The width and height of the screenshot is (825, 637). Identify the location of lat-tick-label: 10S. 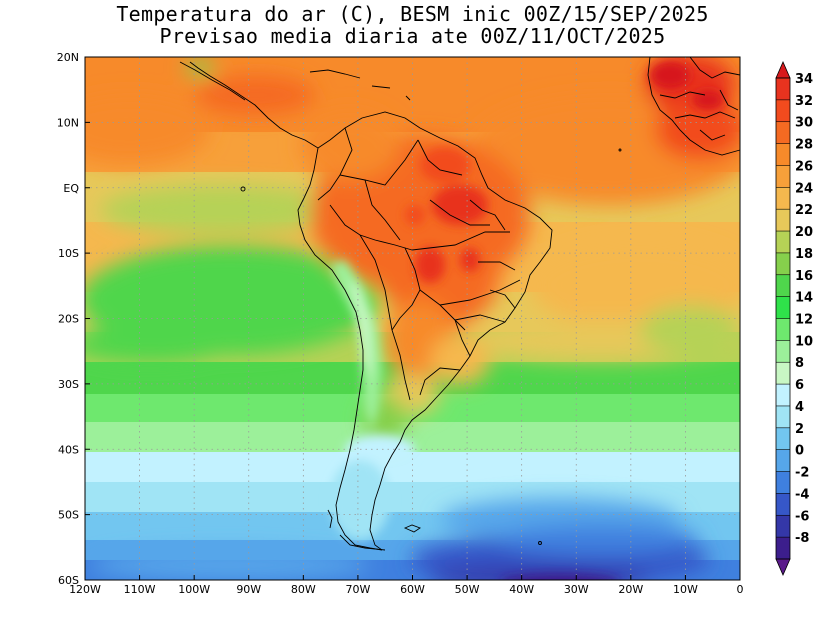
(68, 253).